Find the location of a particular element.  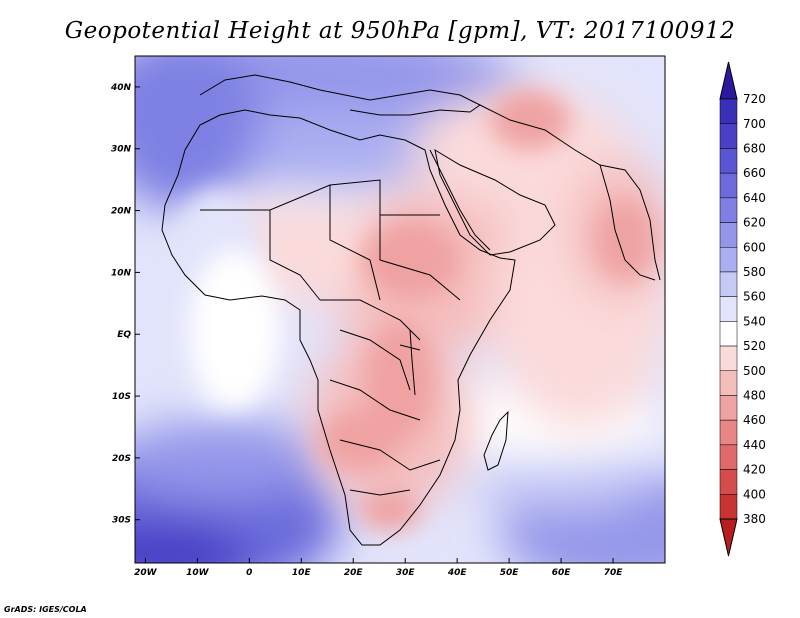

colorbar-level-label: 520 is located at coordinates (754, 346).